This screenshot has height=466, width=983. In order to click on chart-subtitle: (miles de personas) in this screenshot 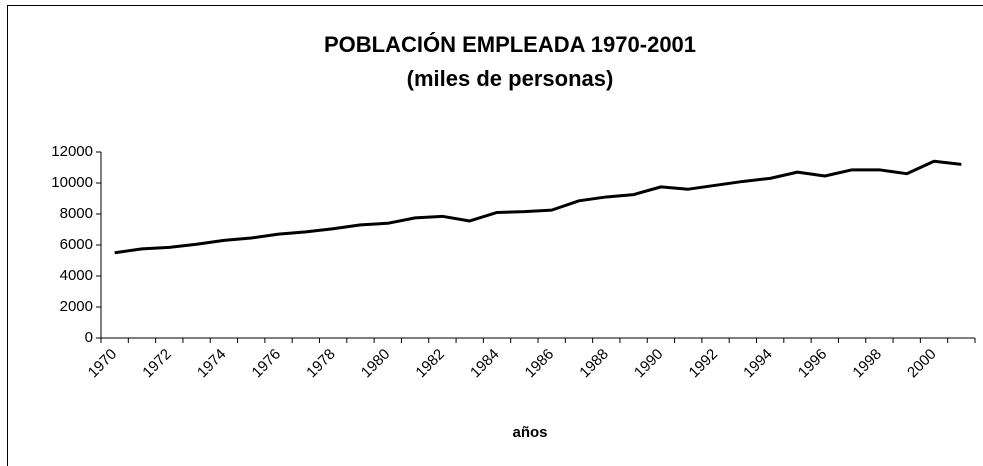, I will do `click(510, 78)`.